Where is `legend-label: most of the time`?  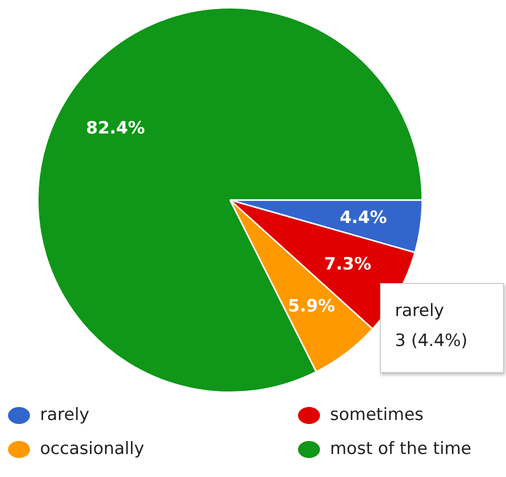 legend-label: most of the time is located at coordinates (401, 449).